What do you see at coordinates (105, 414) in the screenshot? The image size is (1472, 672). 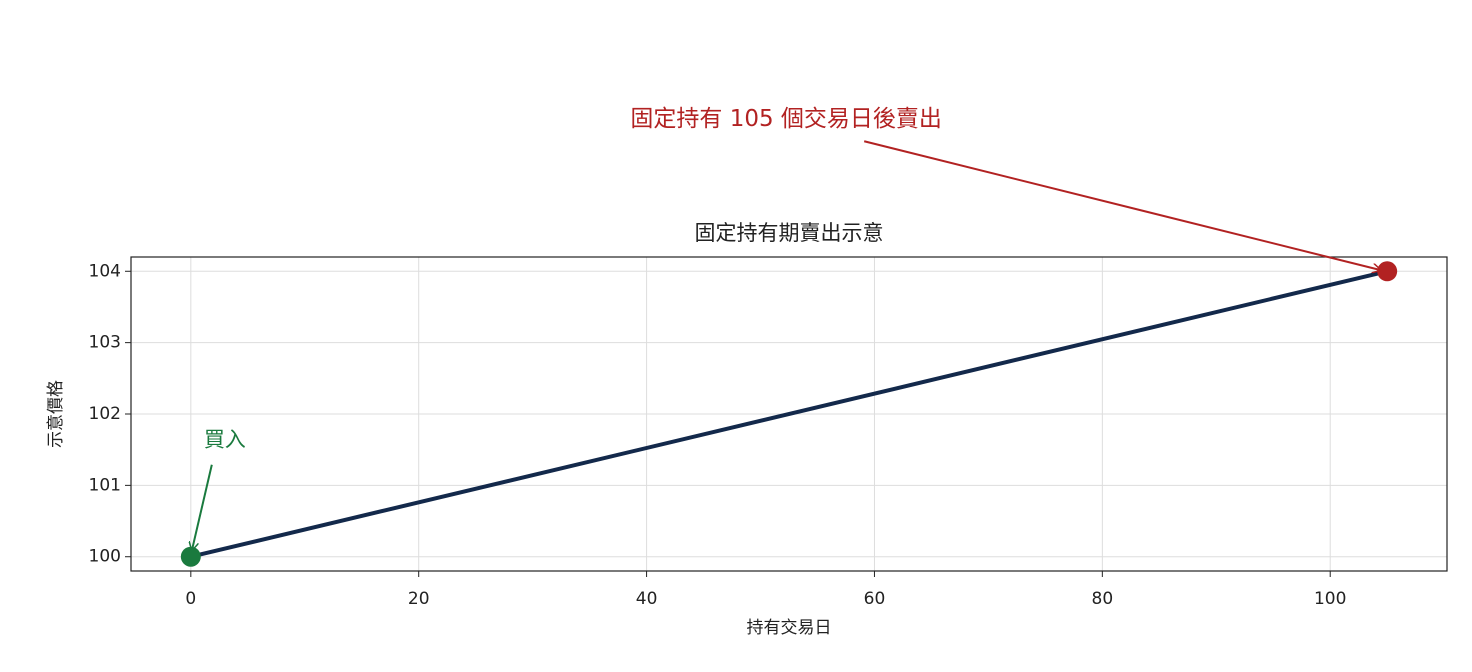 I see `y-tick-label: 102` at bounding box center [105, 414].